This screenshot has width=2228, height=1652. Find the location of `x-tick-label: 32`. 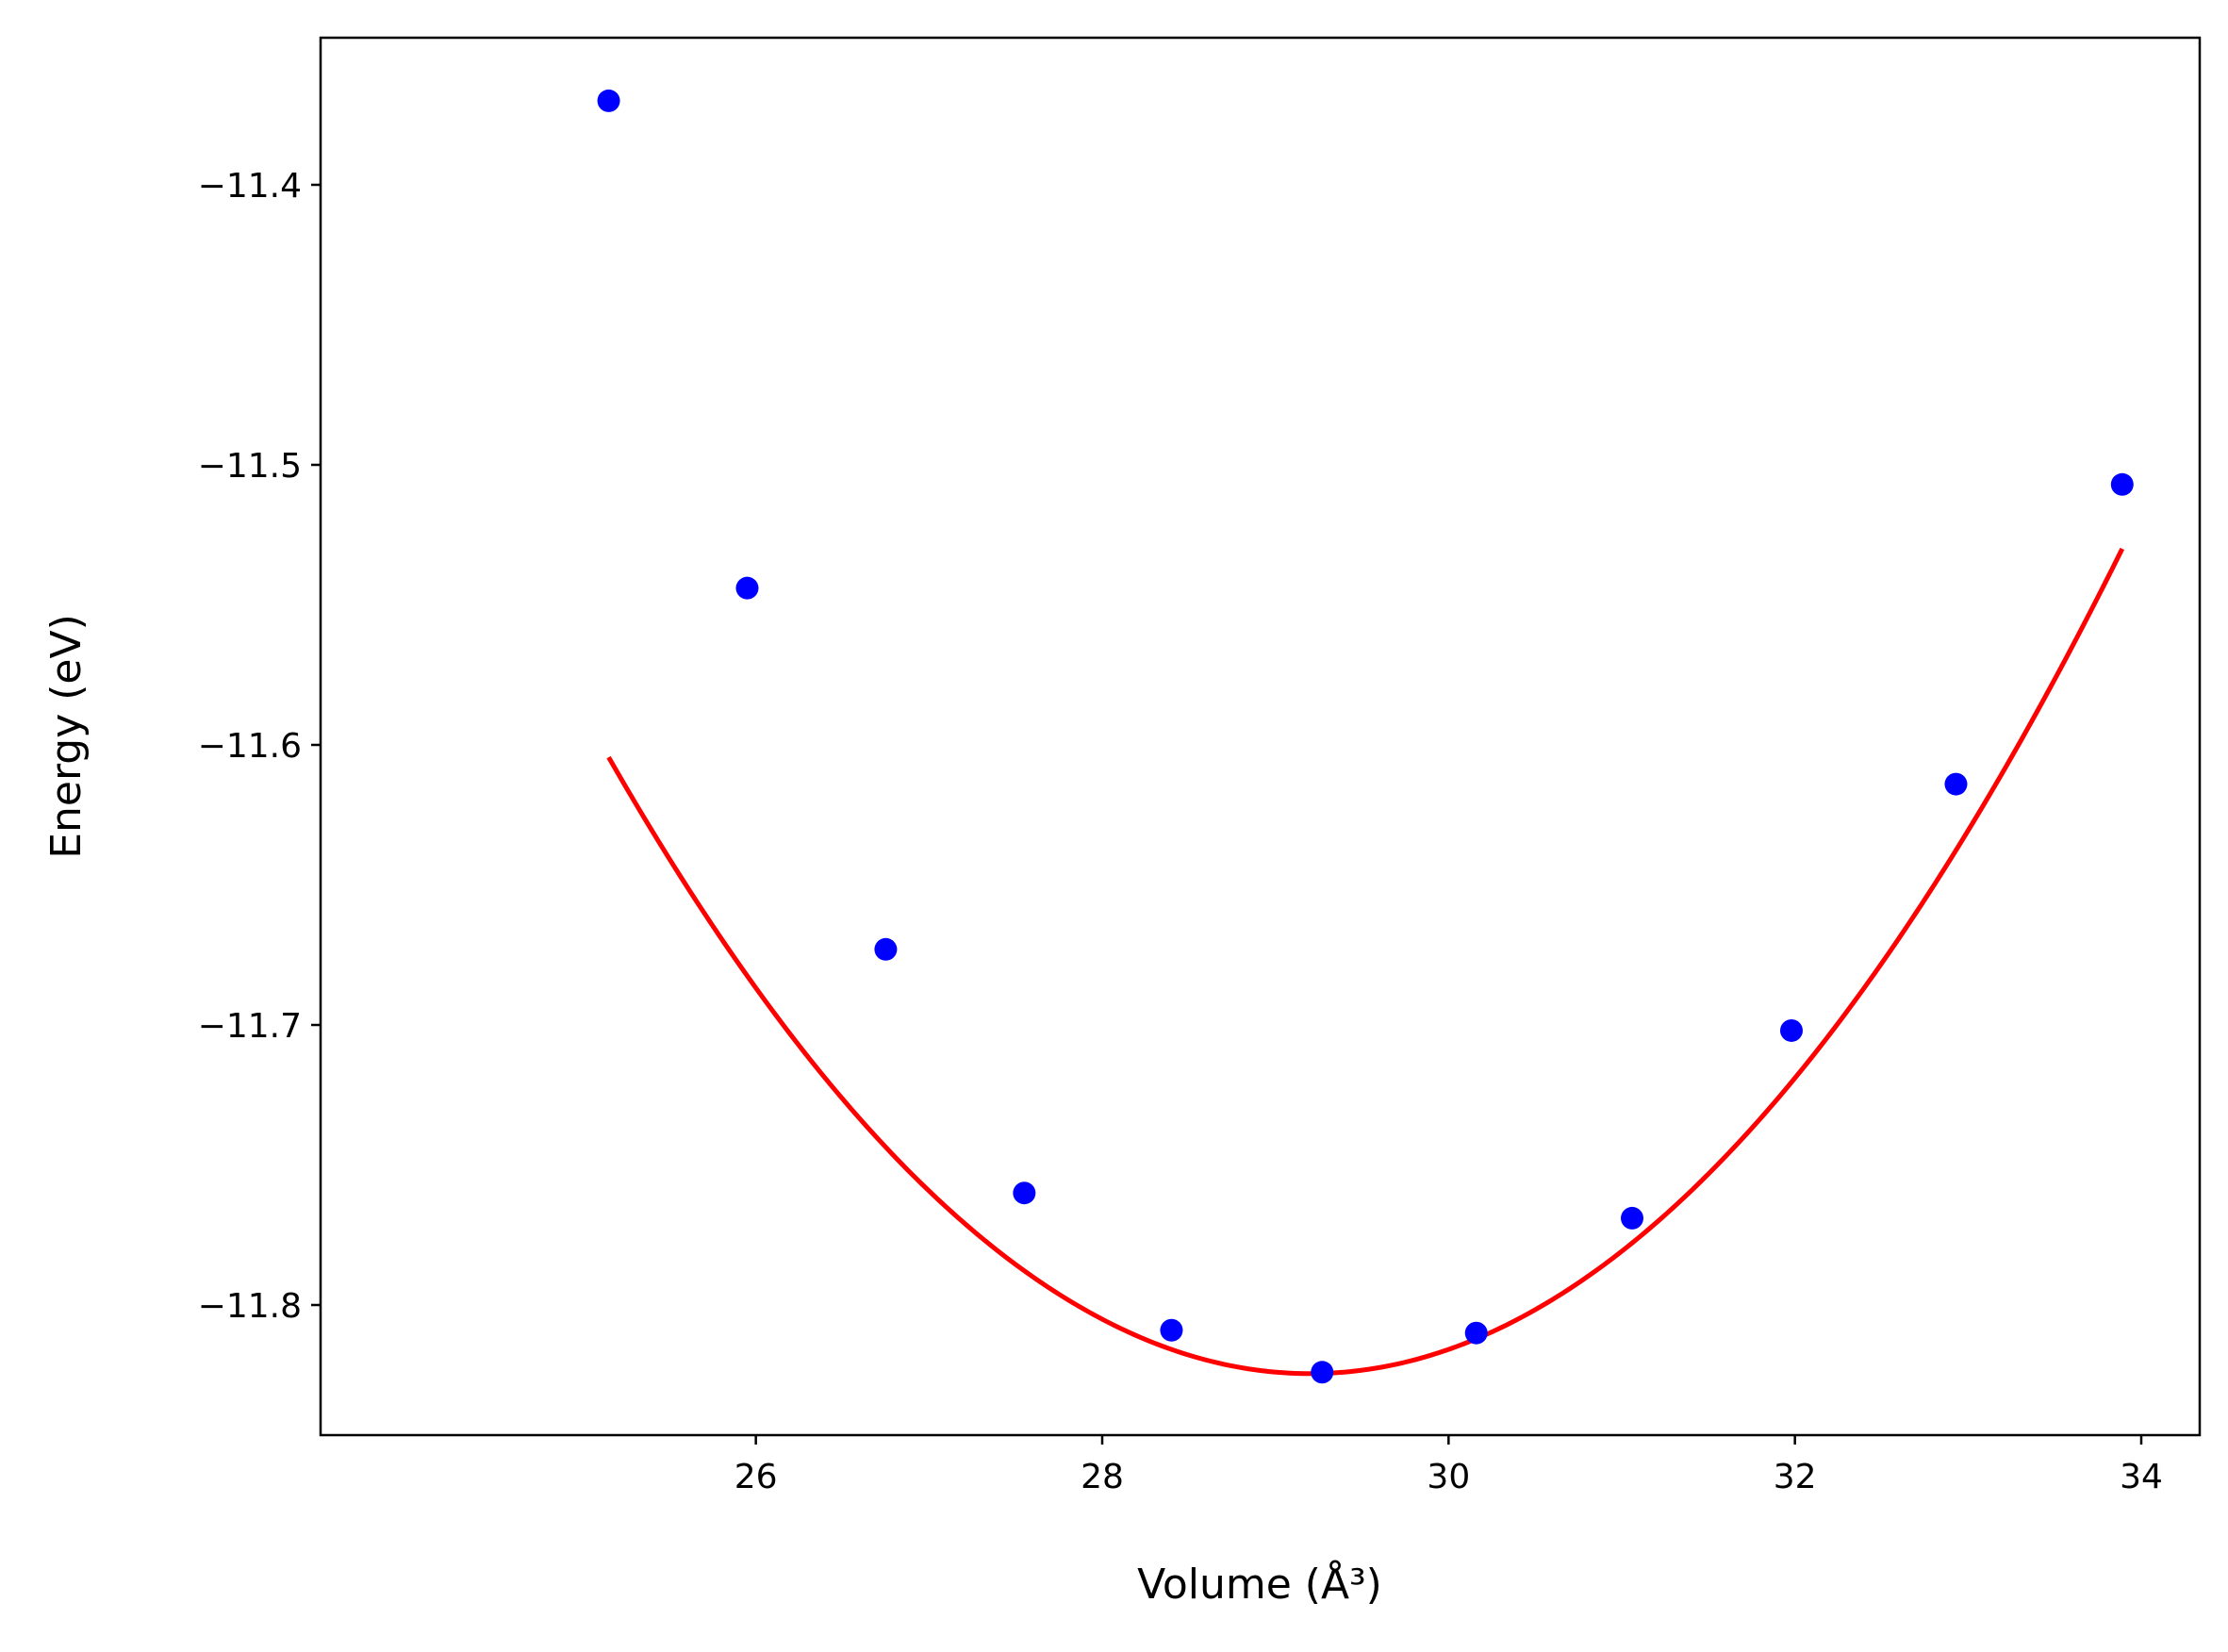

x-tick-label: 32 is located at coordinates (1795, 1477).